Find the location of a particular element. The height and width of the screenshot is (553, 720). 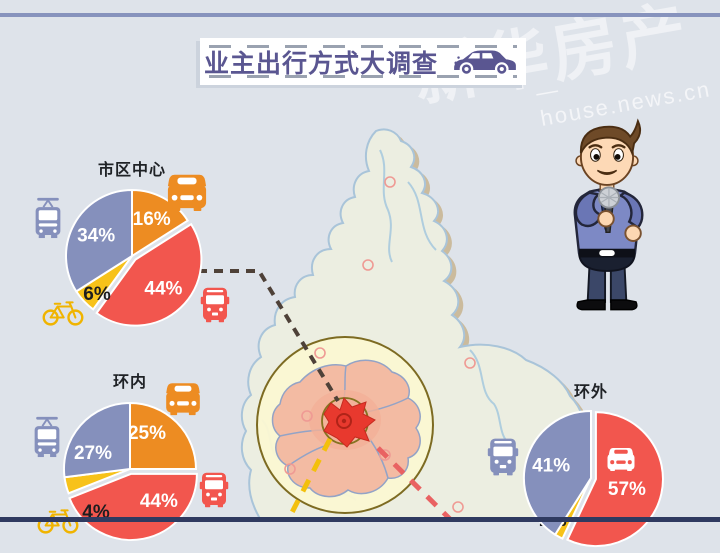

pie-title-inner-ring: 环内 is located at coordinates (129, 382).